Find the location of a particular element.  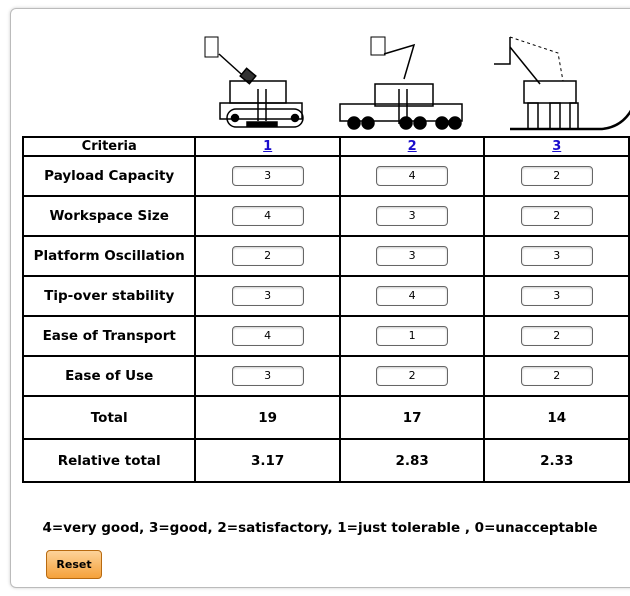

relative-label: Relative total is located at coordinates (109, 460).